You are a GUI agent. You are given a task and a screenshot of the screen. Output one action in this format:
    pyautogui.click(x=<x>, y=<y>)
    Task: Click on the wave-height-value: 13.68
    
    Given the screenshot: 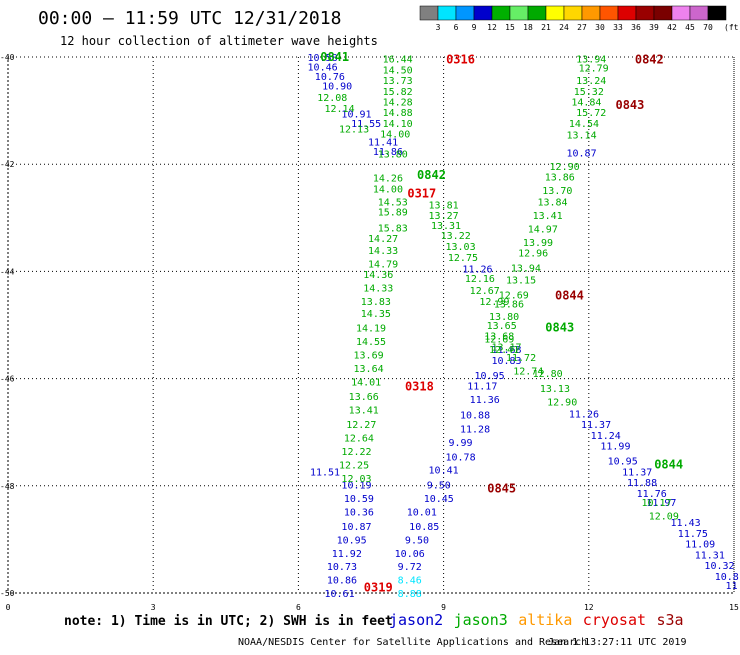 What is the action you would take?
    pyautogui.click(x=499, y=337)
    